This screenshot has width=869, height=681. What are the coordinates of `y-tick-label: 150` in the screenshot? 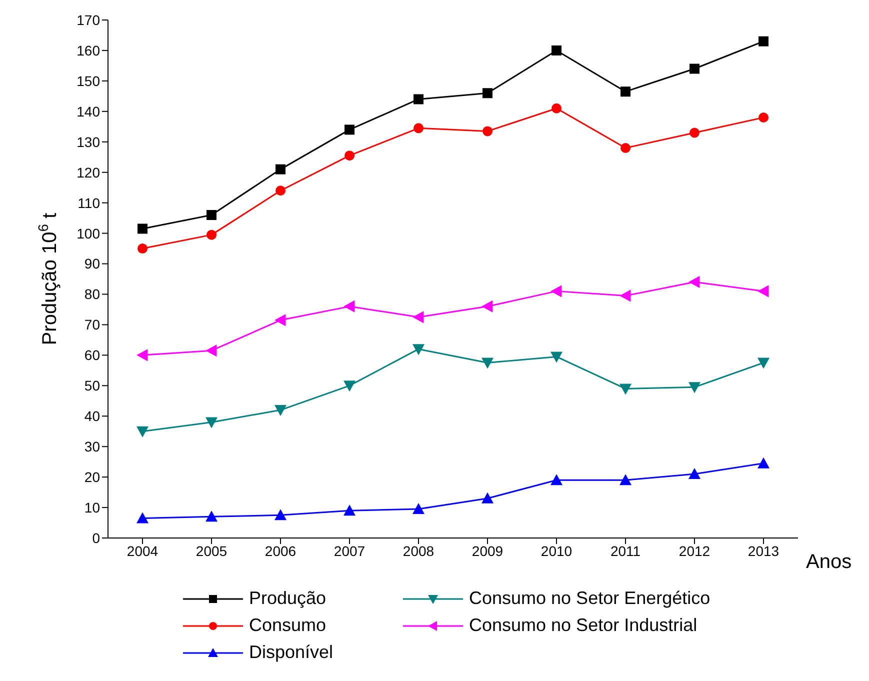 It's located at (88, 80).